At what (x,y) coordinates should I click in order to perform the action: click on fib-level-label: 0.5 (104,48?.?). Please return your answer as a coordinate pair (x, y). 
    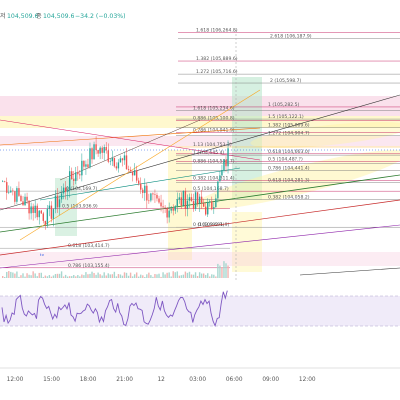
    Looking at the image, I should click on (285, 160).